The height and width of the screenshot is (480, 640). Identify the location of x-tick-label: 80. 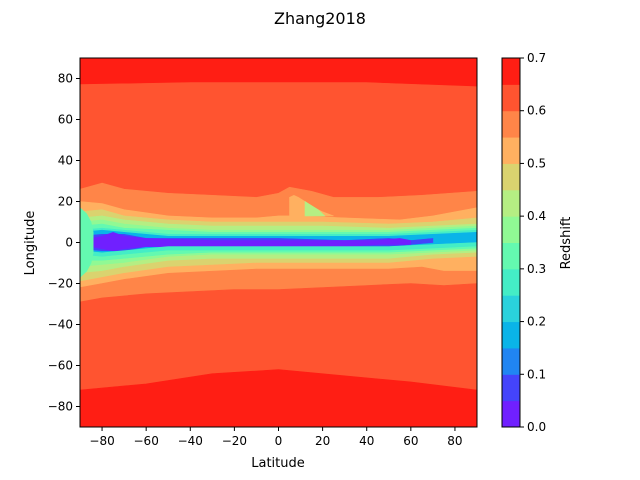
(454, 441).